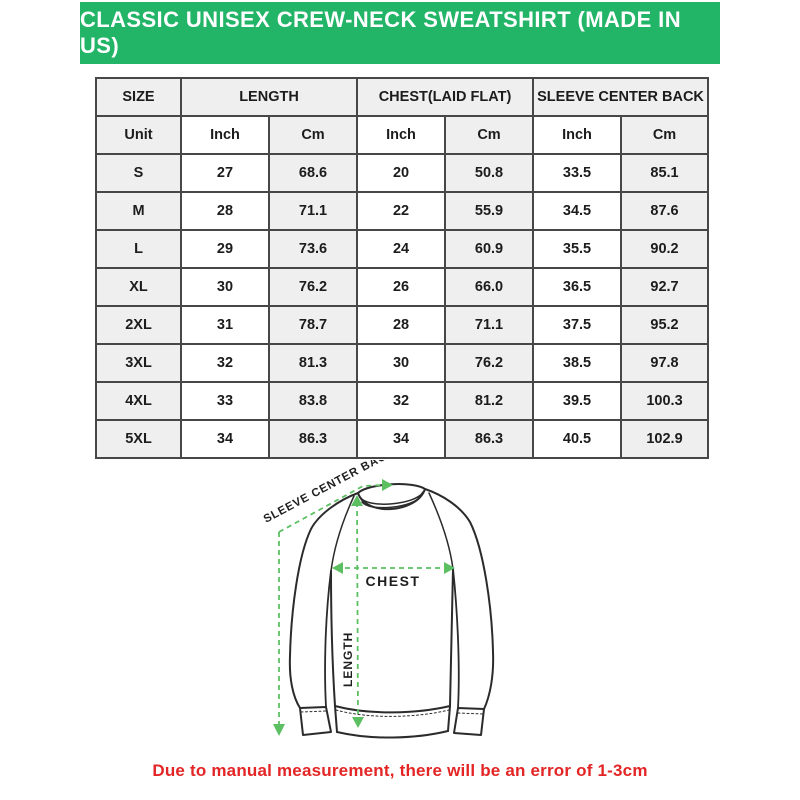 Image resolution: width=800 pixels, height=800 pixels. What do you see at coordinates (577, 363) in the screenshot?
I see `measure-cell: 38.5` at bounding box center [577, 363].